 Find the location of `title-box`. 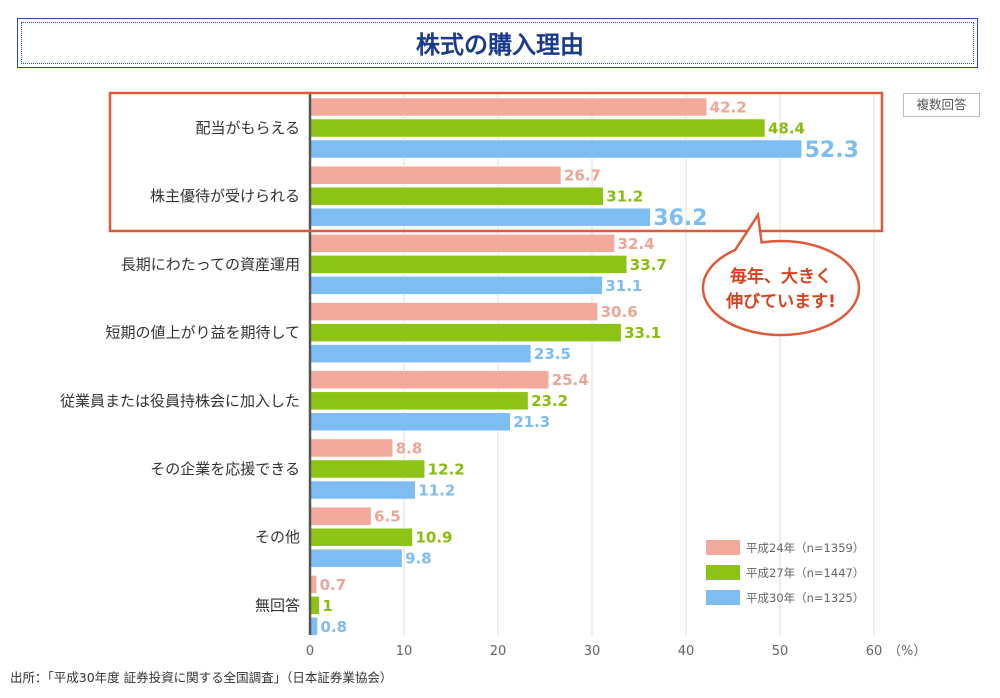

title-box is located at coordinates (497, 43).